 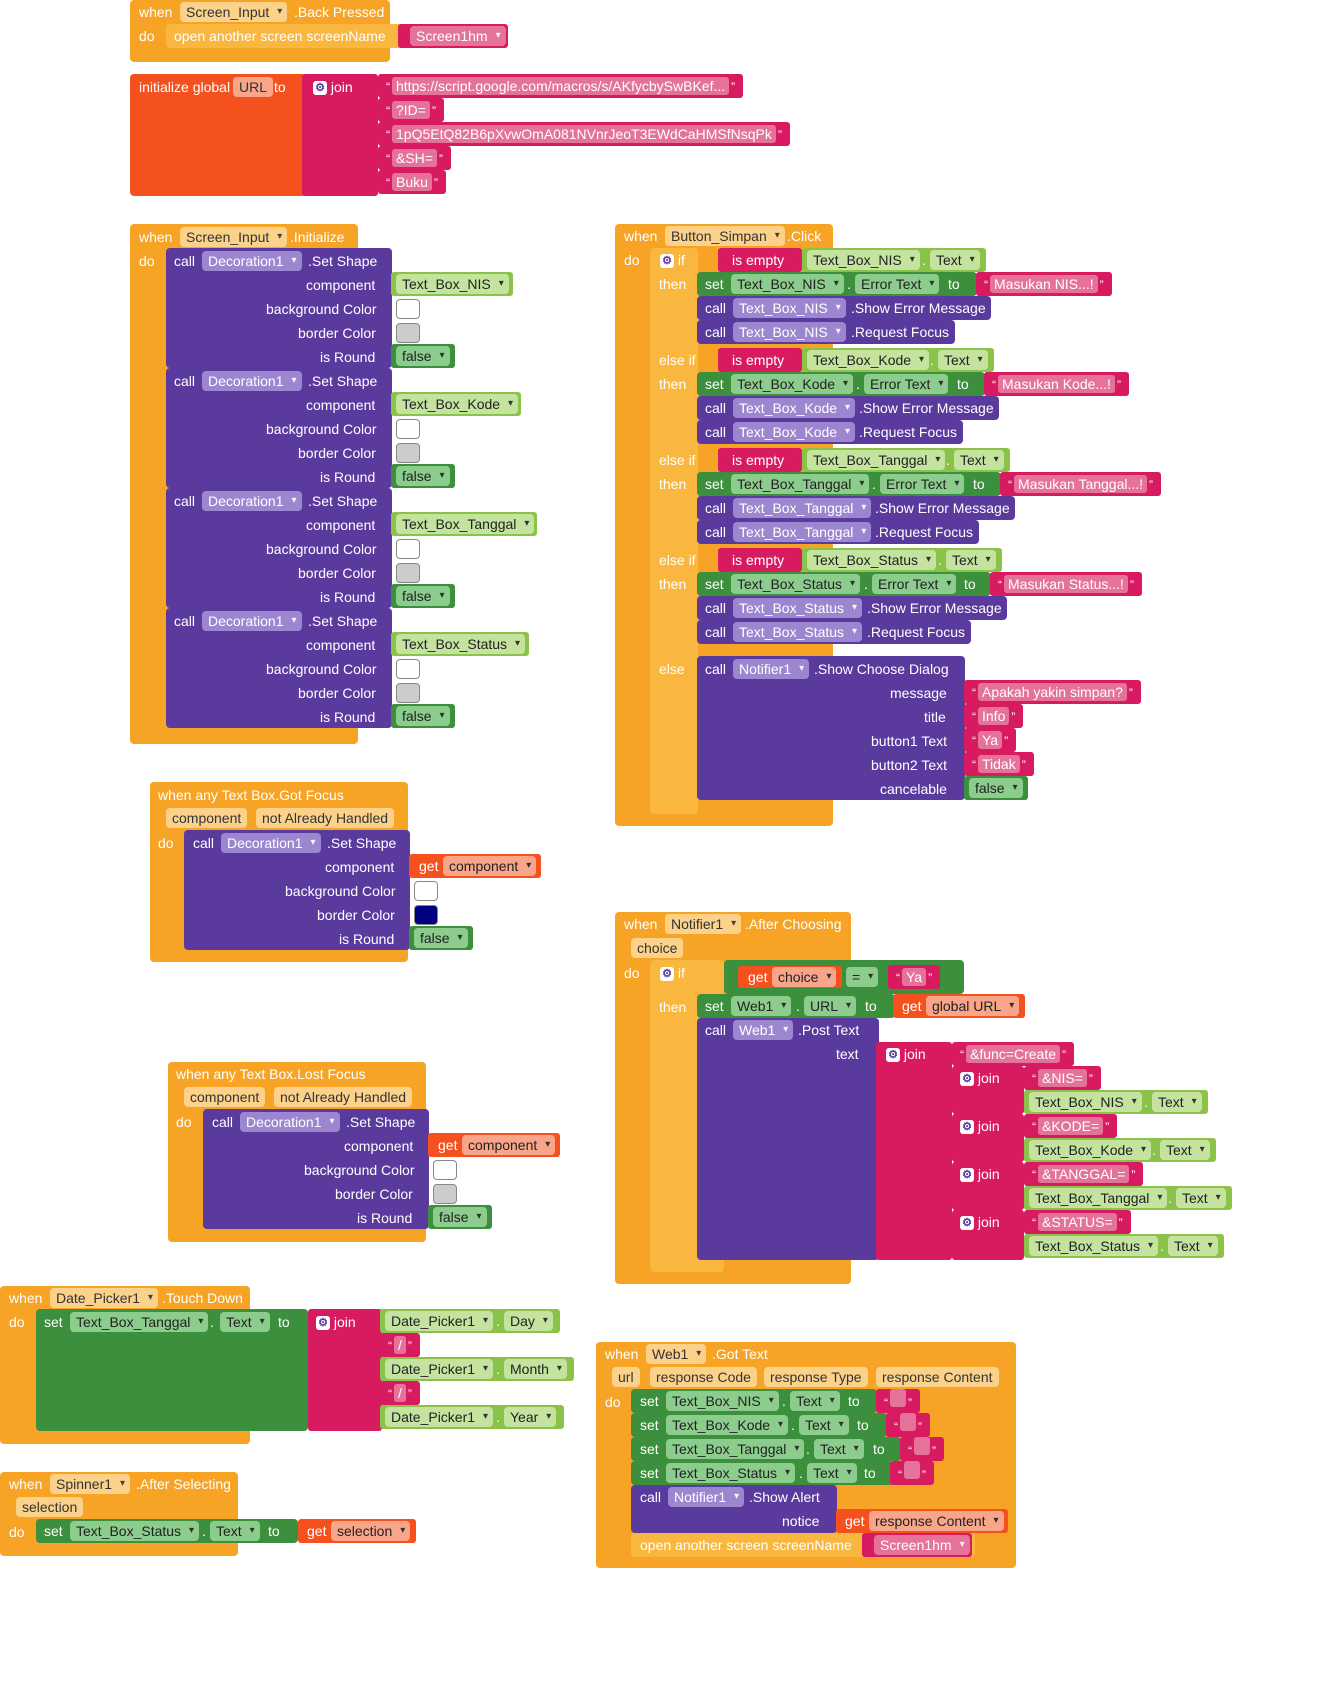 I want to click on get-var-dropdown: selection, so click(x=371, y=1531).